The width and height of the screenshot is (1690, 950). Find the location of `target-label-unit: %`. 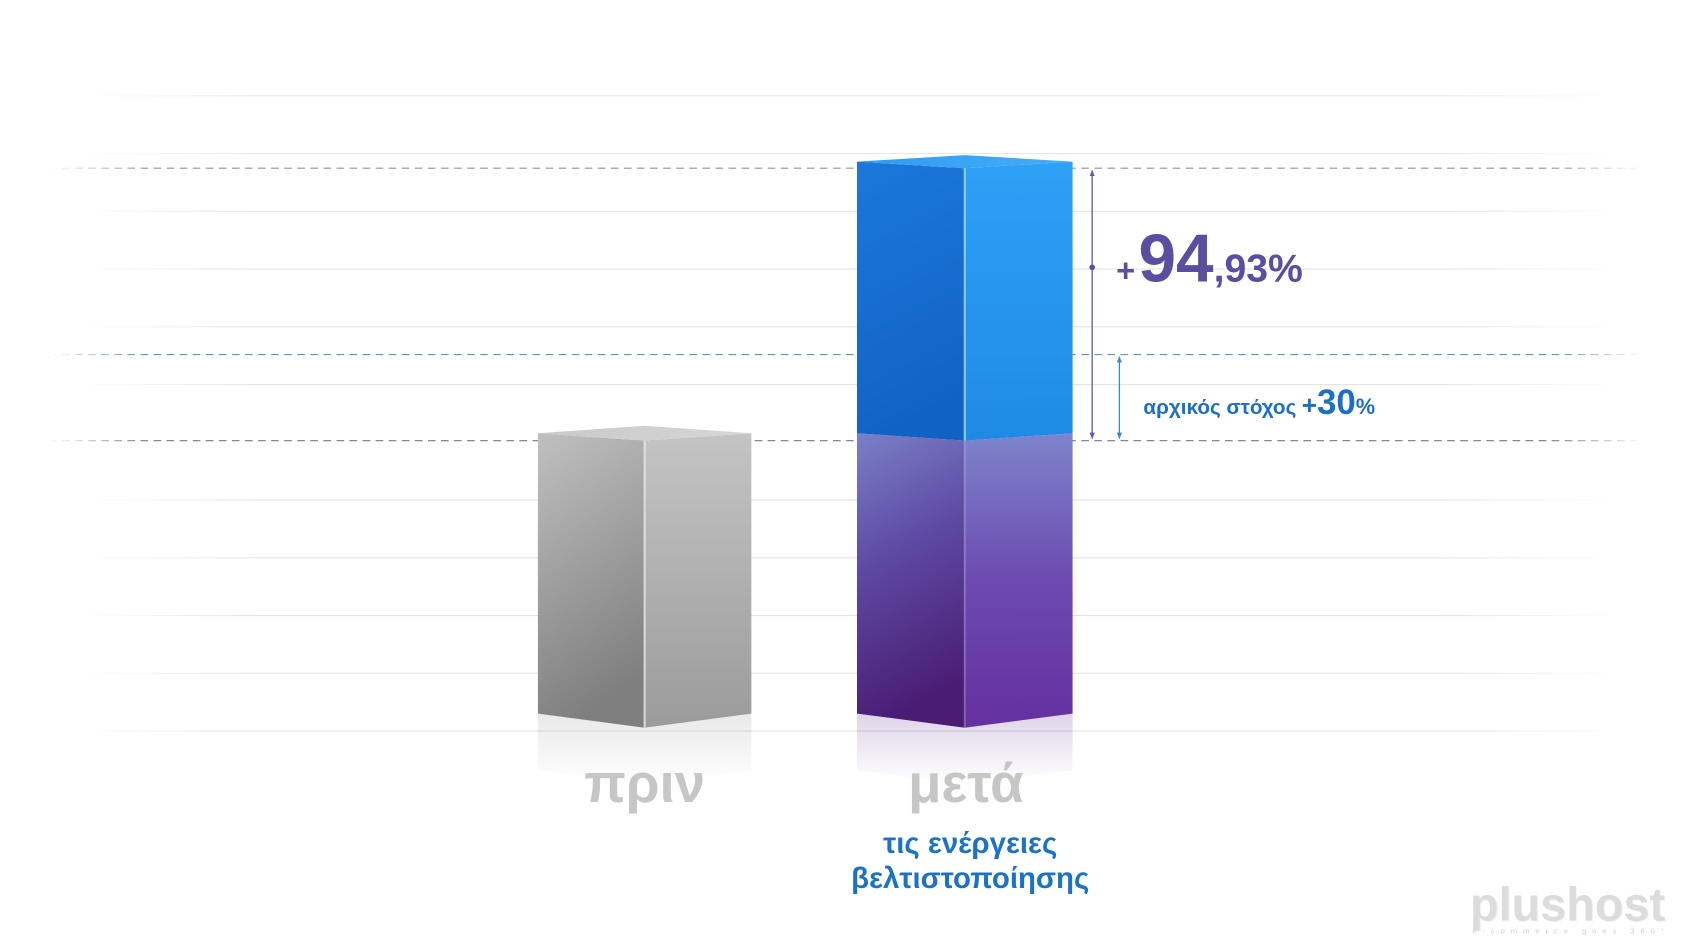

target-label-unit: % is located at coordinates (1365, 406).